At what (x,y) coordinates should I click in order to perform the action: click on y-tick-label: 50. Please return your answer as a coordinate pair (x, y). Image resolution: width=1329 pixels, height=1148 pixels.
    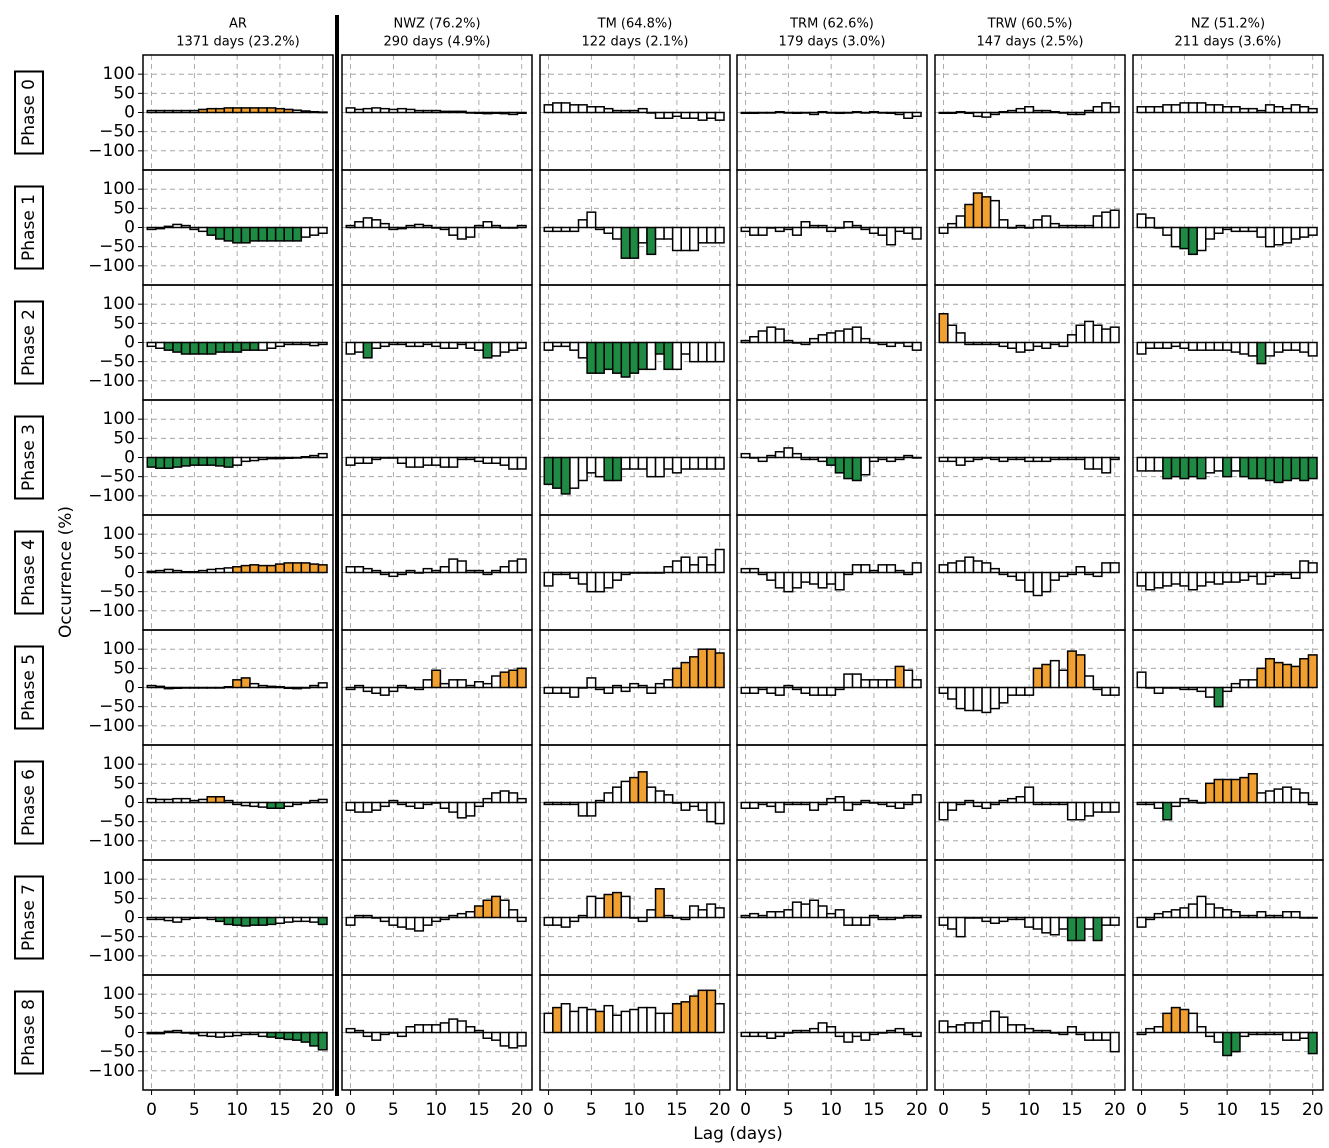
    Looking at the image, I should click on (124, 668).